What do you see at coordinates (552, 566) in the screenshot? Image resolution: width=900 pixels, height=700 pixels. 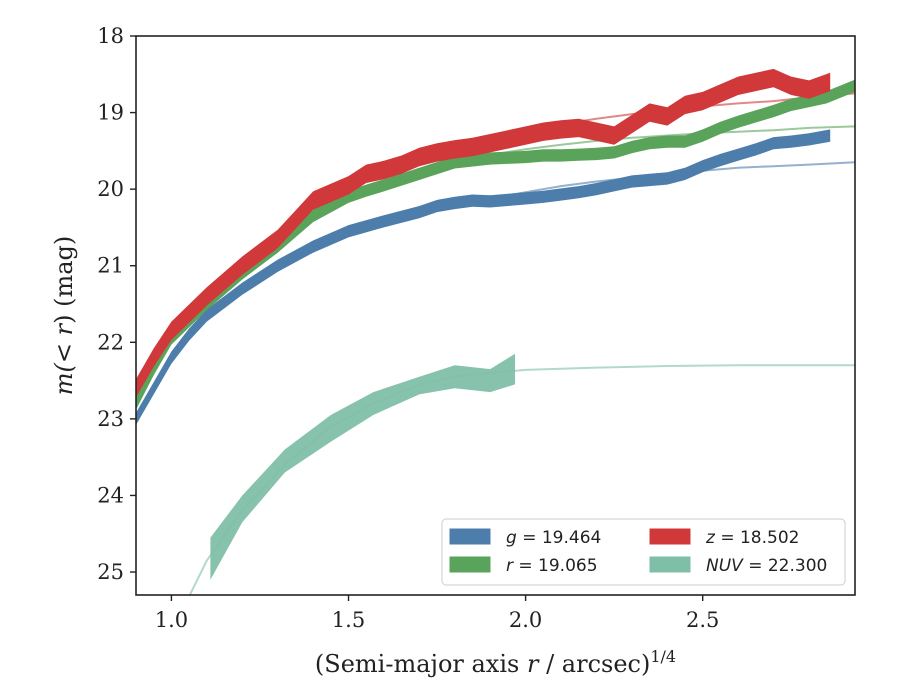 I see `legend-label-r: r = 19.065` at bounding box center [552, 566].